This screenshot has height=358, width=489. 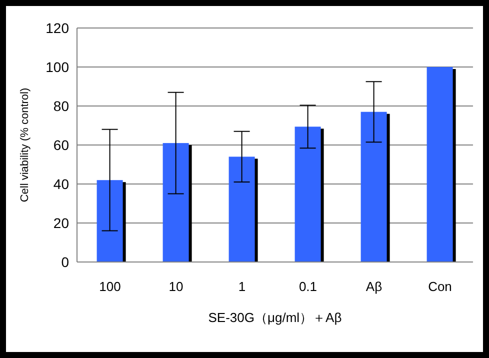 I want to click on x-tick-label: Aβ, so click(x=374, y=286).